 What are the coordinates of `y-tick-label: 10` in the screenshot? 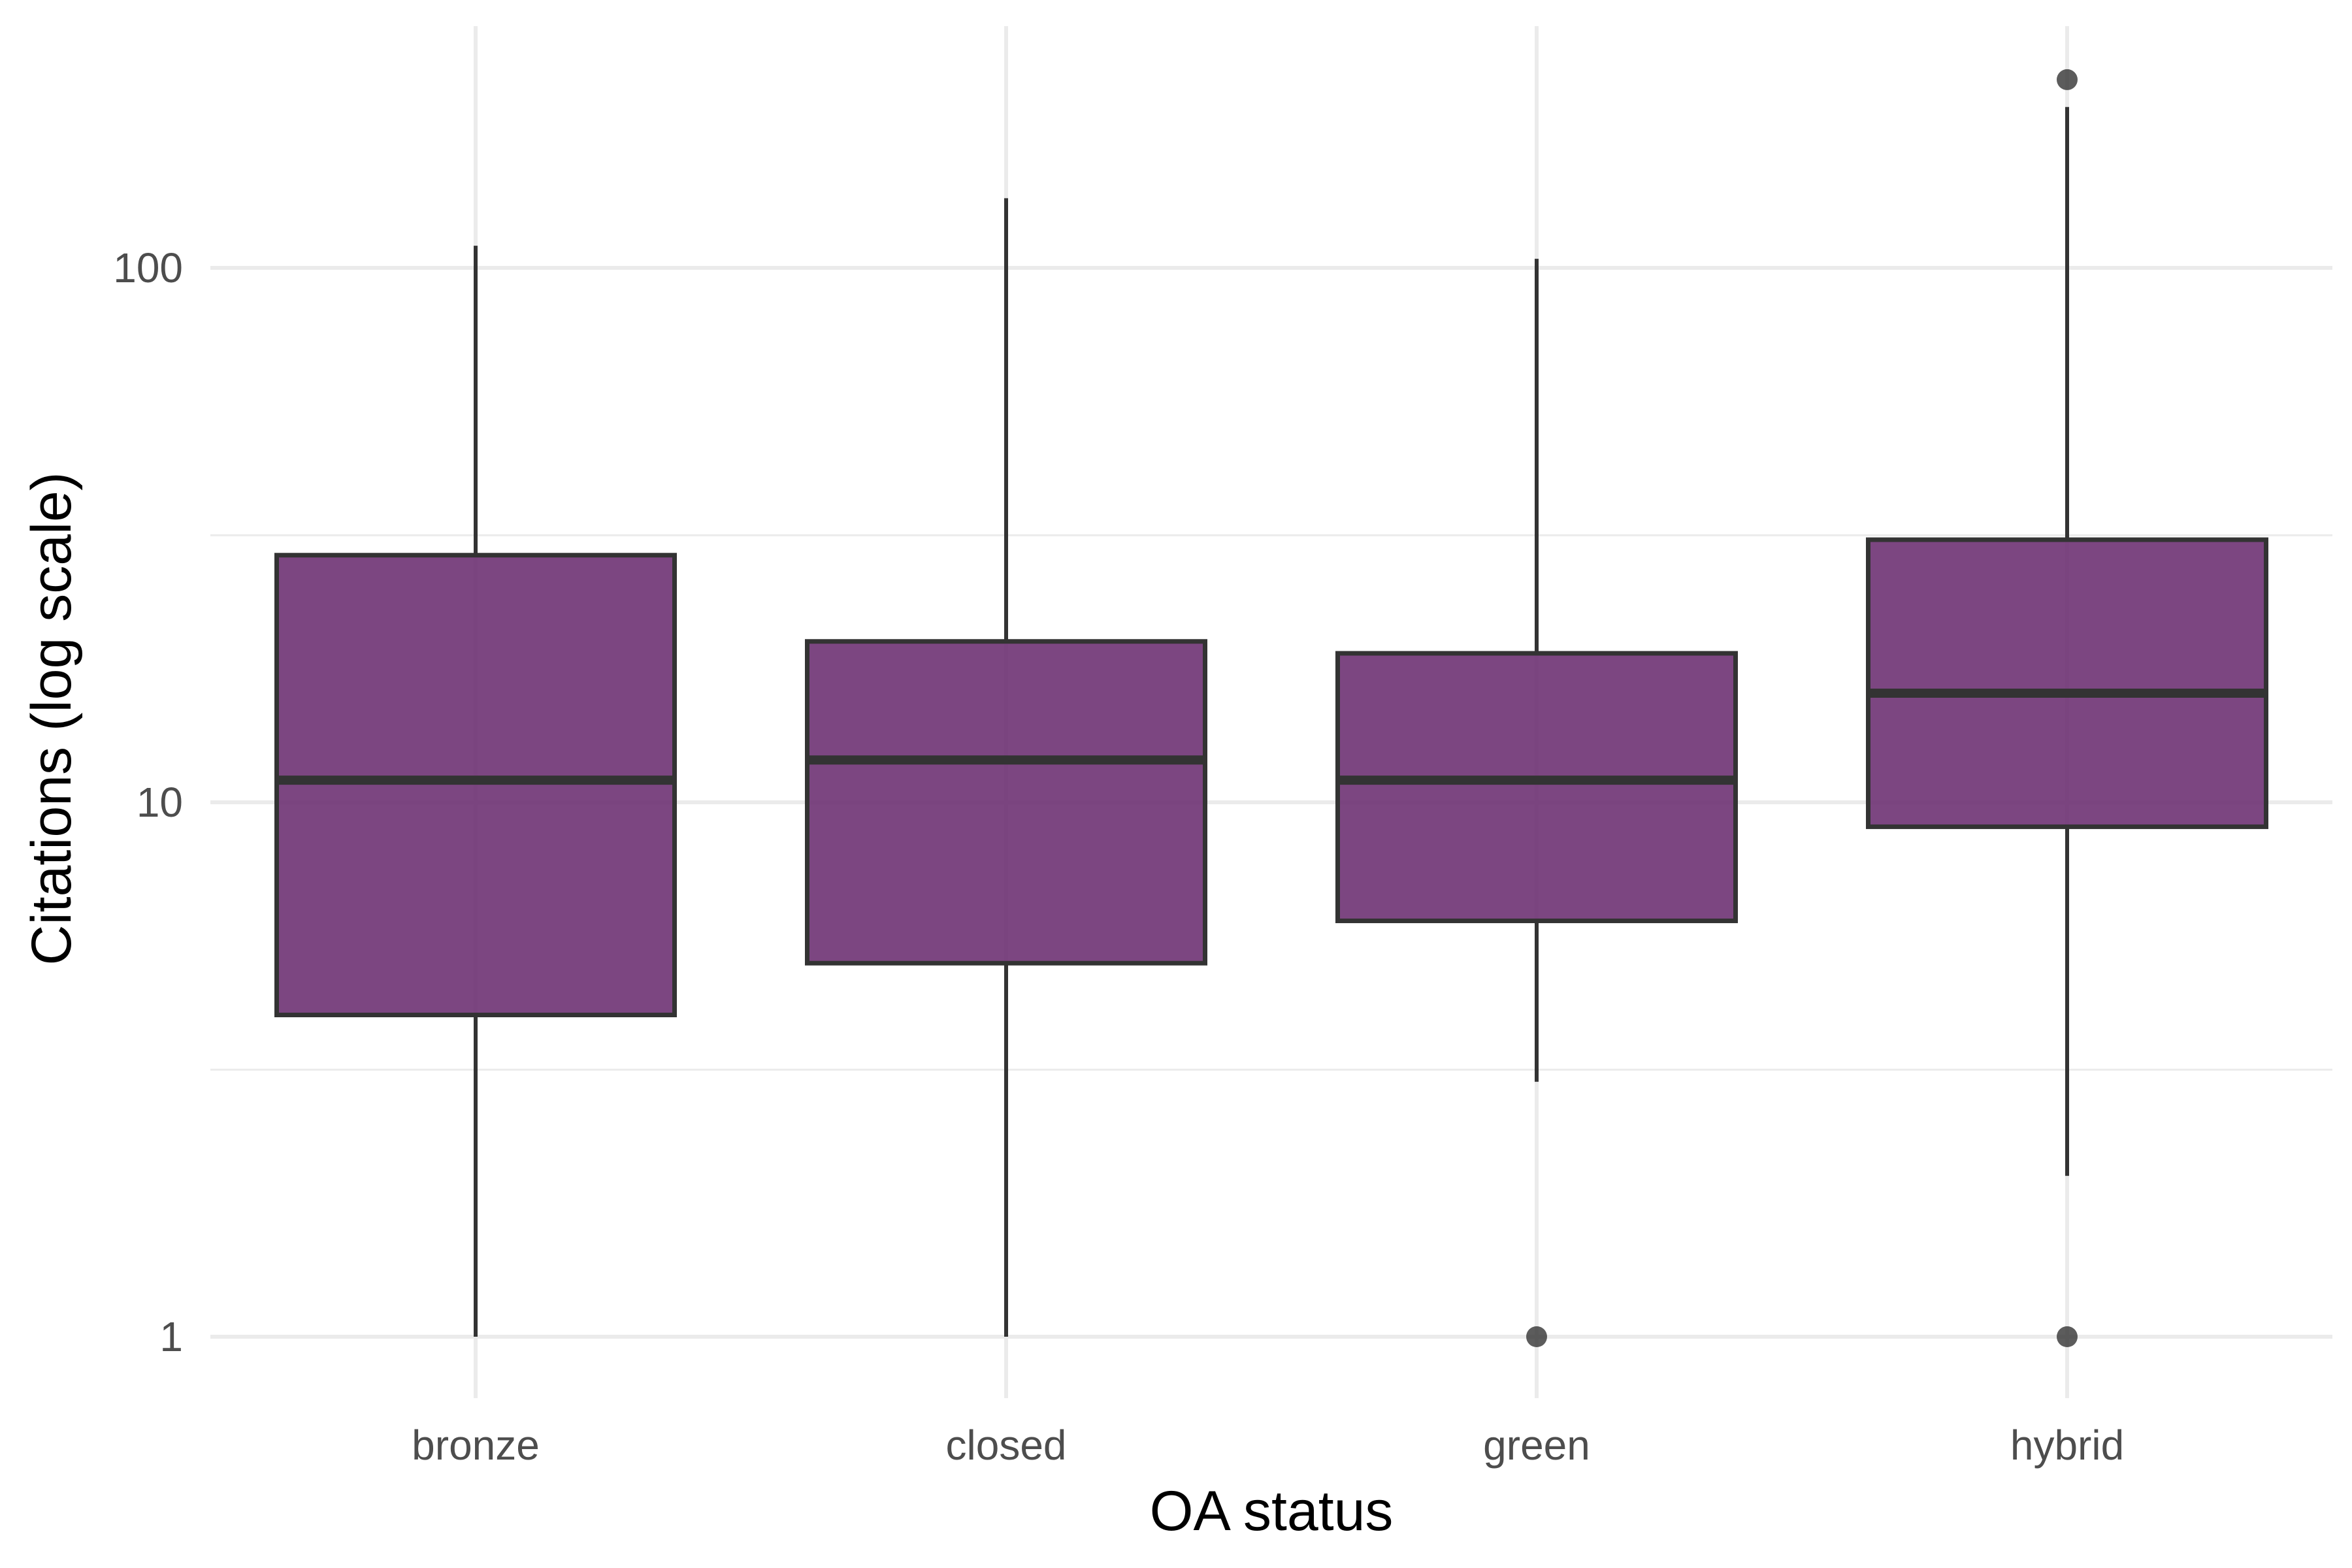 It's located at (160, 802).